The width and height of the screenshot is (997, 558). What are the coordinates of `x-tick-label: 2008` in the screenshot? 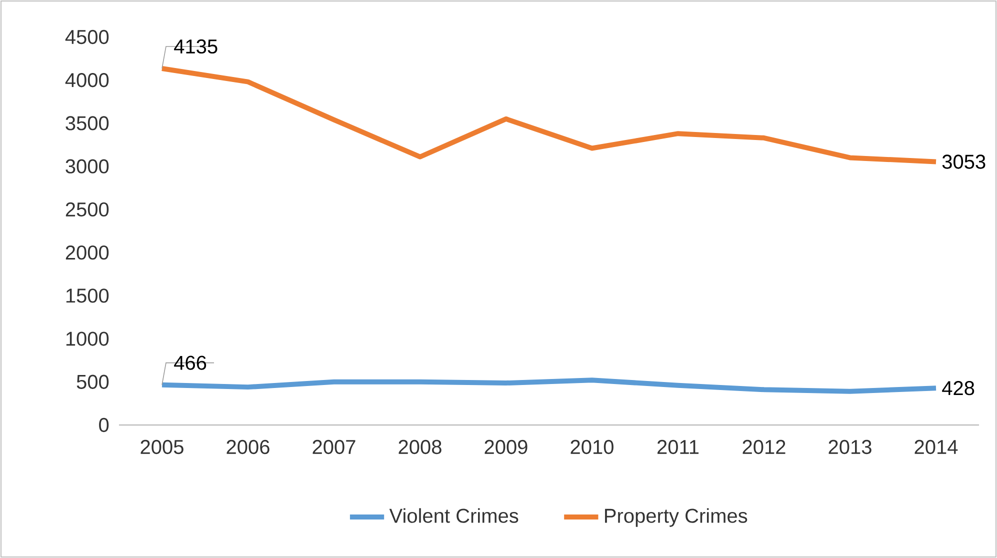 It's located at (420, 447).